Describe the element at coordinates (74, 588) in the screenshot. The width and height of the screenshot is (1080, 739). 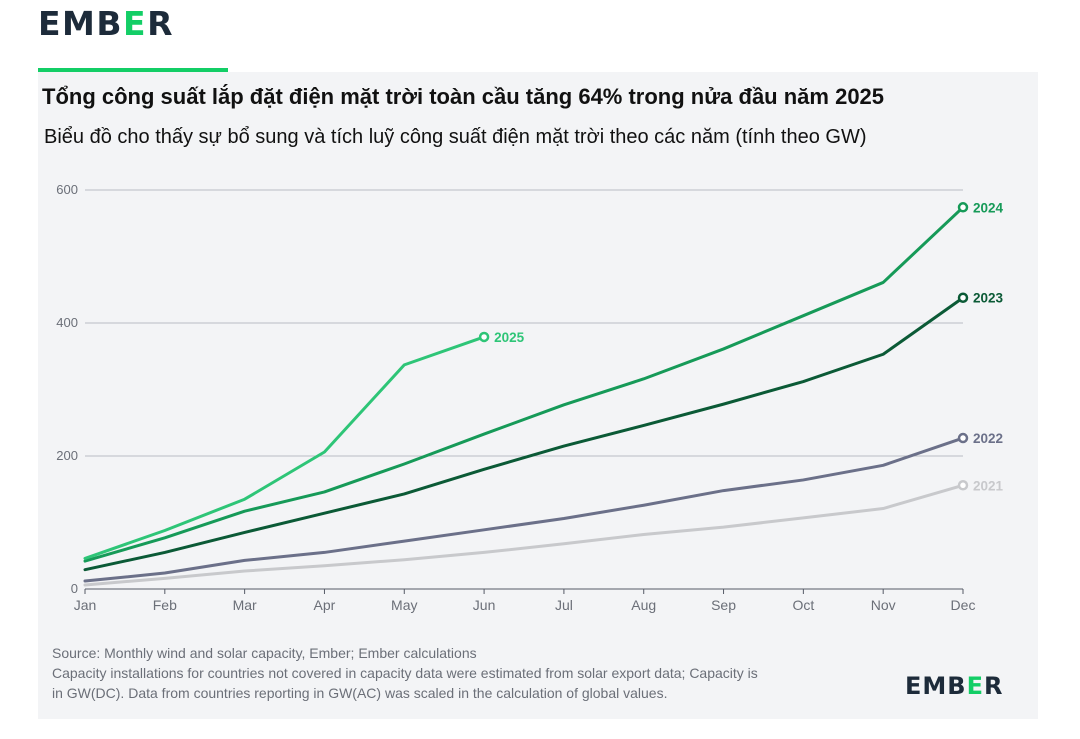
I see `y-tick-label: 0` at that location.